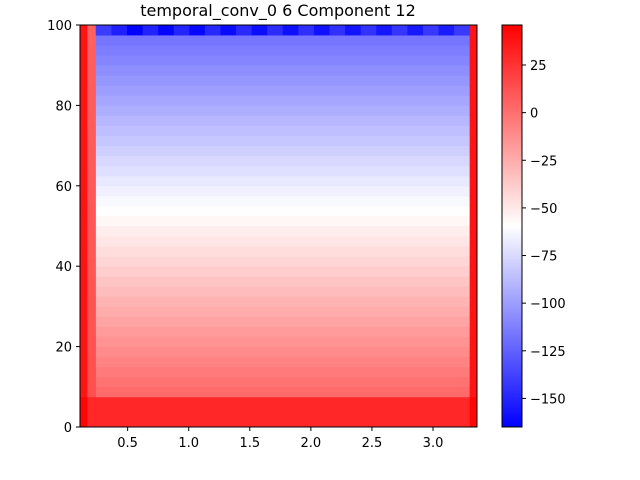 This screenshot has height=480, width=640. Describe the element at coordinates (63, 348) in the screenshot. I see `y-tick-label: 20` at that location.